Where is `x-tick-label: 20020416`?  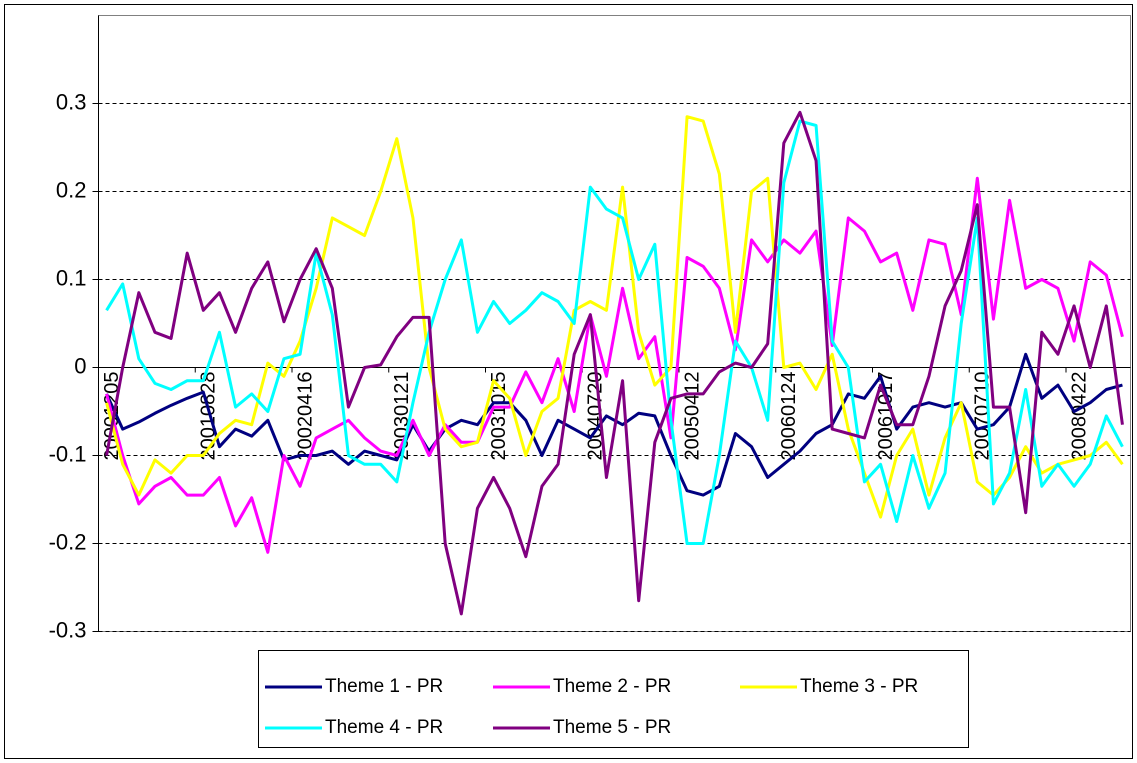
x-tick-label: 20020416 is located at coordinates (305, 416).